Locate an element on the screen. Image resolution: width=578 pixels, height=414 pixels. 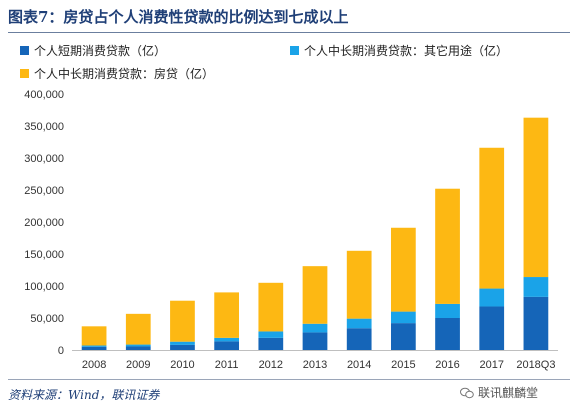
legend-label-long-other: 个人中长期消费贷款：其它用途（亿） is located at coordinates (406, 51).